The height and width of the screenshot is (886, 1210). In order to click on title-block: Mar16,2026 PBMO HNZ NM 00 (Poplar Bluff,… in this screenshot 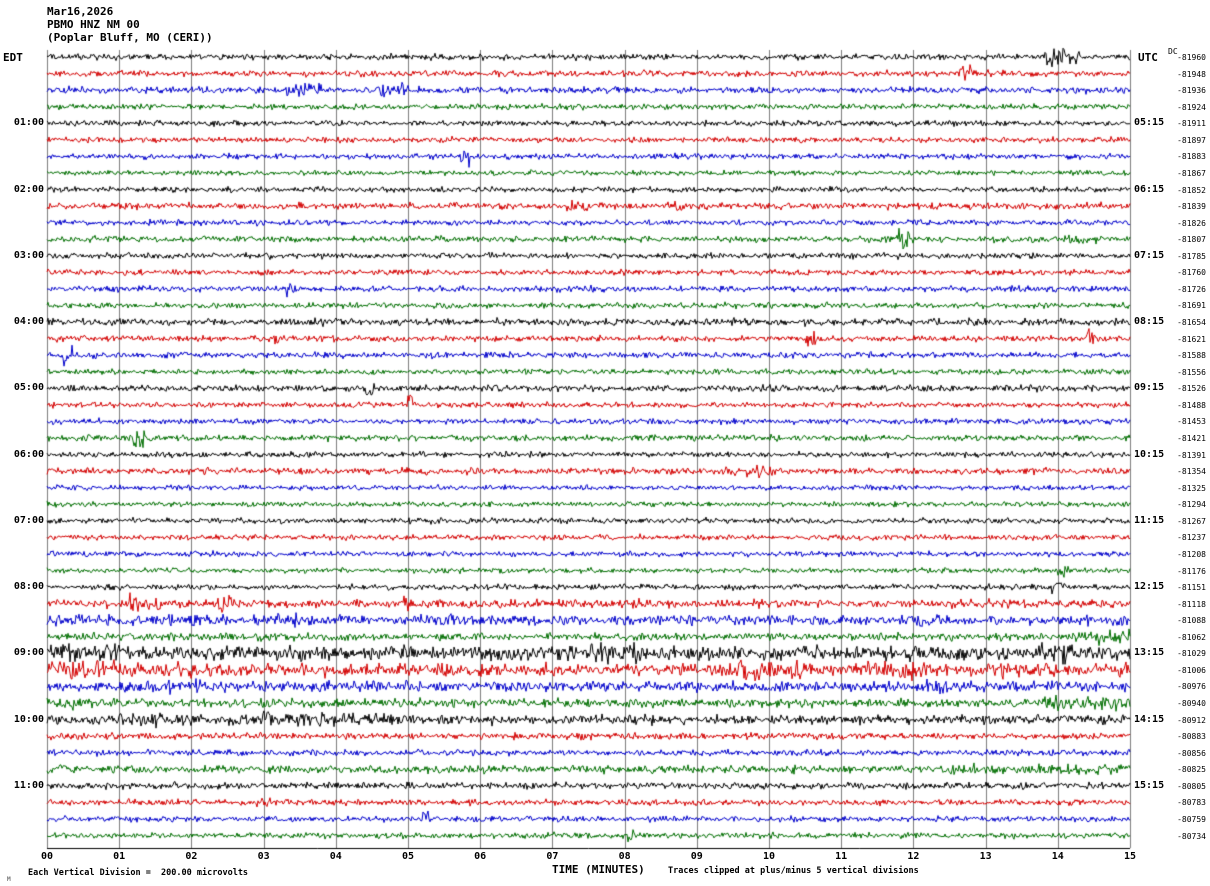, I will do `click(130, 24)`.